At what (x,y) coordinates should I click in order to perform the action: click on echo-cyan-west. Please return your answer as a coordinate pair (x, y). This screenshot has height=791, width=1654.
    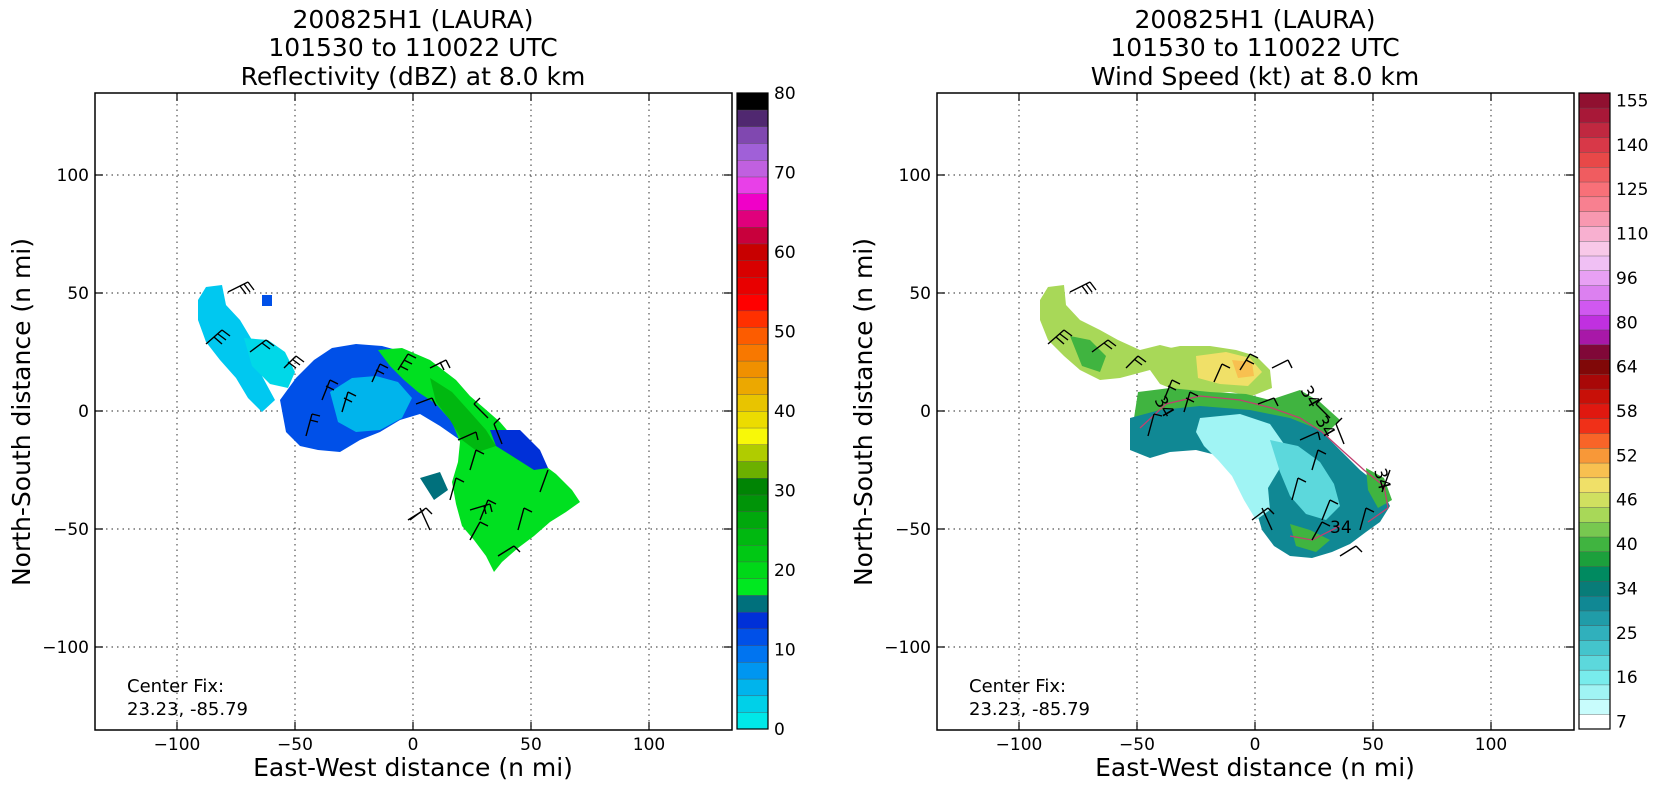
    Looking at the image, I should click on (236, 348).